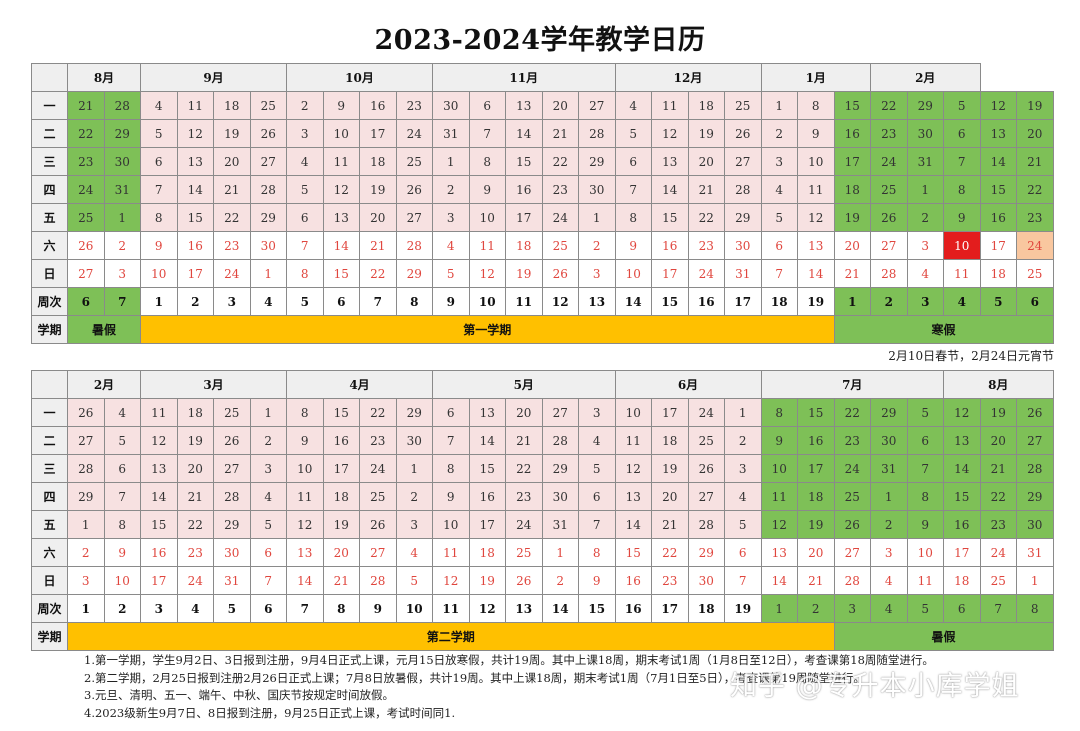  What do you see at coordinates (815, 77) in the screenshot?
I see `month-header: 1月` at bounding box center [815, 77].